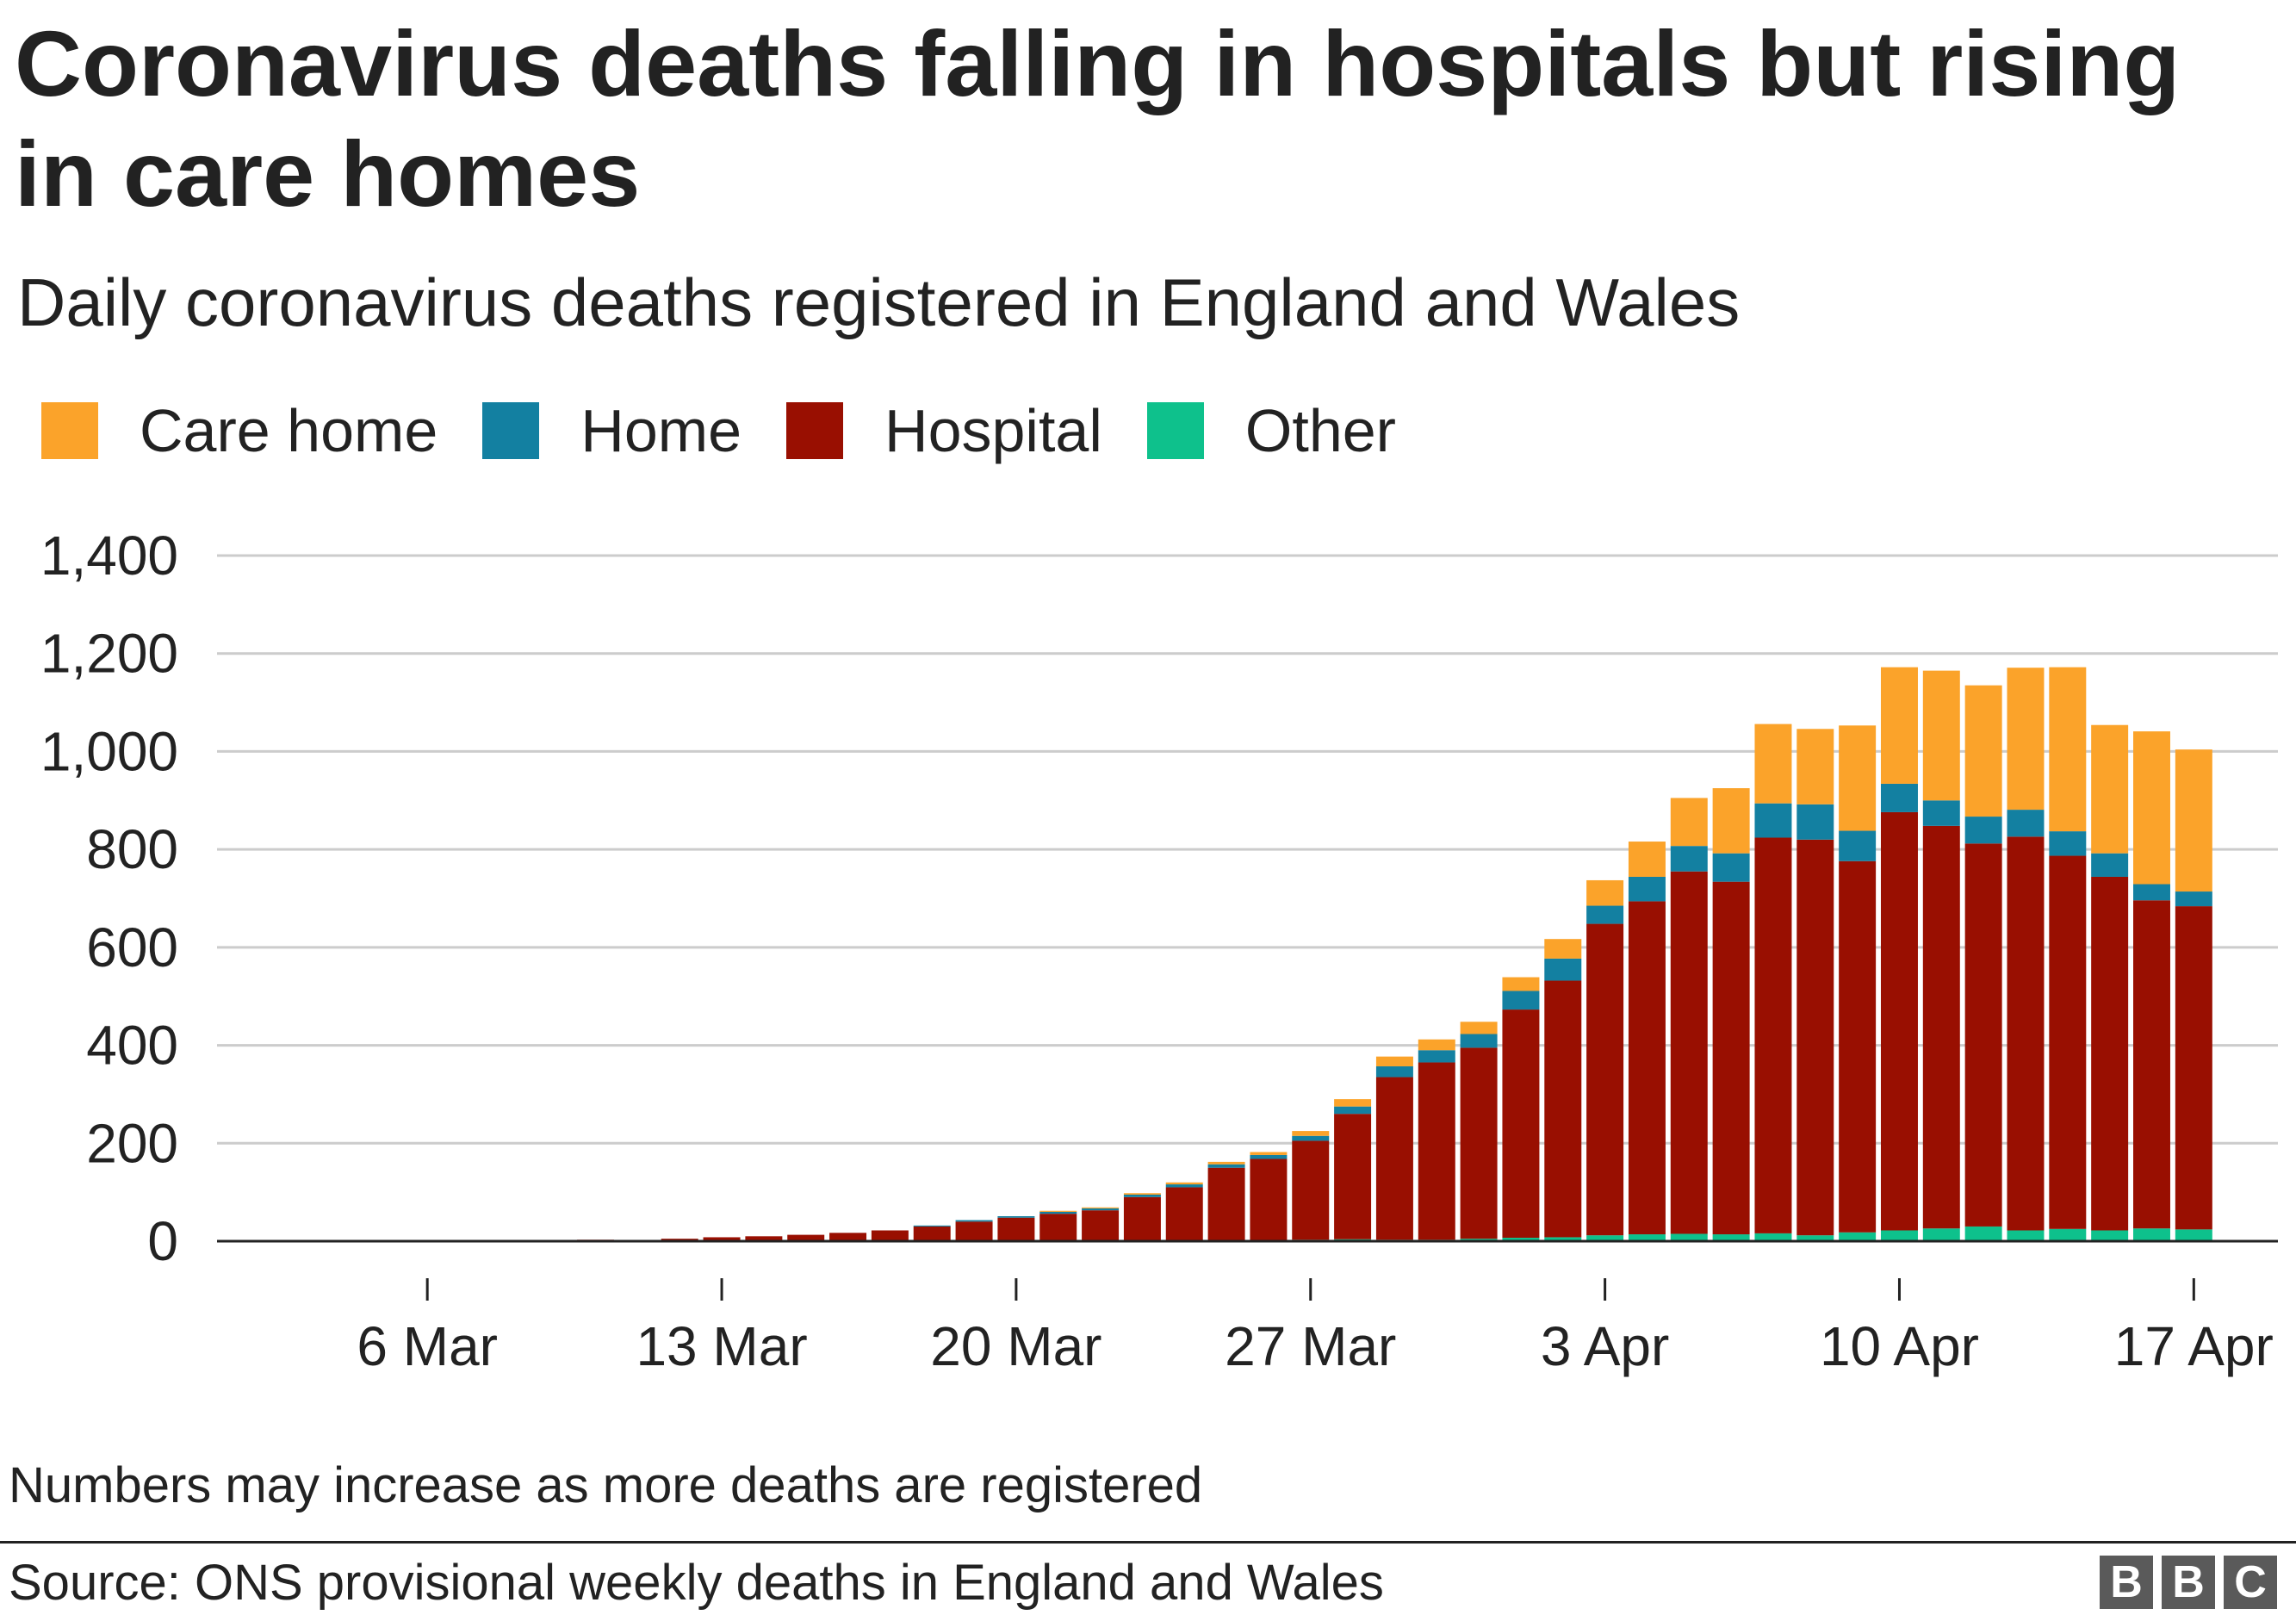 The image size is (2296, 1615). Describe the element at coordinates (109, 751) in the screenshot. I see `y-tick-label: 1,000` at that location.